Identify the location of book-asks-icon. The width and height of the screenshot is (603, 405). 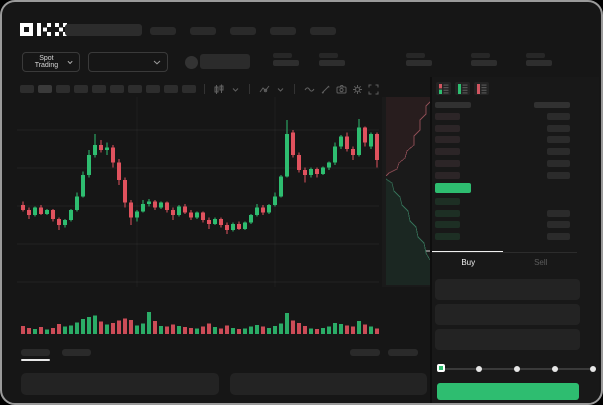
(481, 88).